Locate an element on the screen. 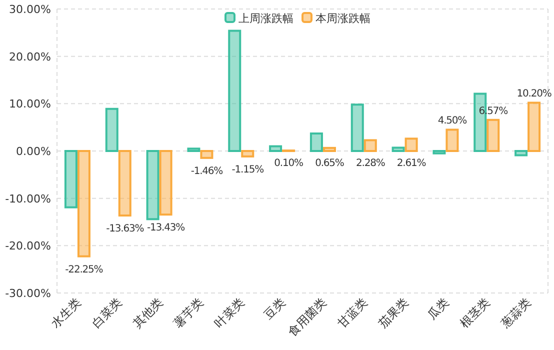 Image resolution: width=554 pixels, height=350 pixels. x-tick-label: 葱蒜类 is located at coordinates (516, 313).